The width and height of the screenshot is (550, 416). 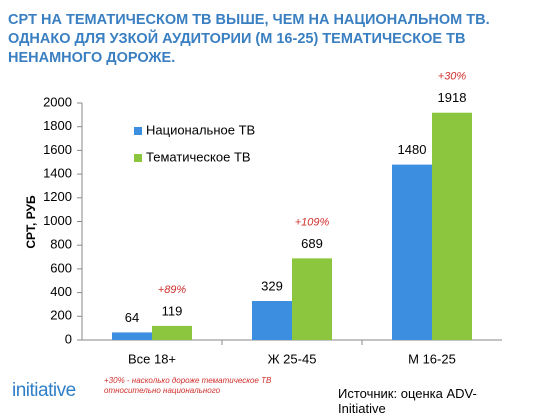 What do you see at coordinates (57, 125) in the screenshot?
I see `y-tick-label: 1800` at bounding box center [57, 125].